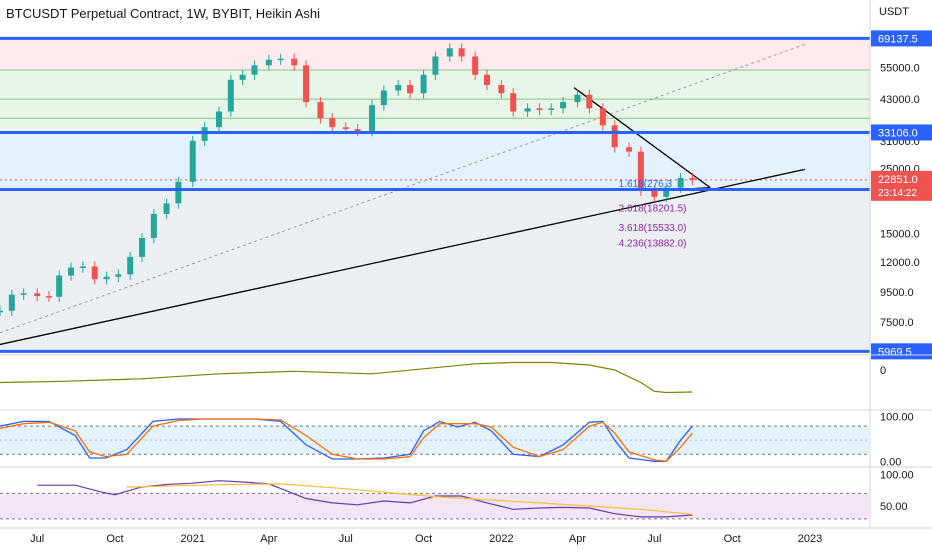  Describe the element at coordinates (897, 418) in the screenshot. I see `stoch-tick-0: 100.00` at that location.